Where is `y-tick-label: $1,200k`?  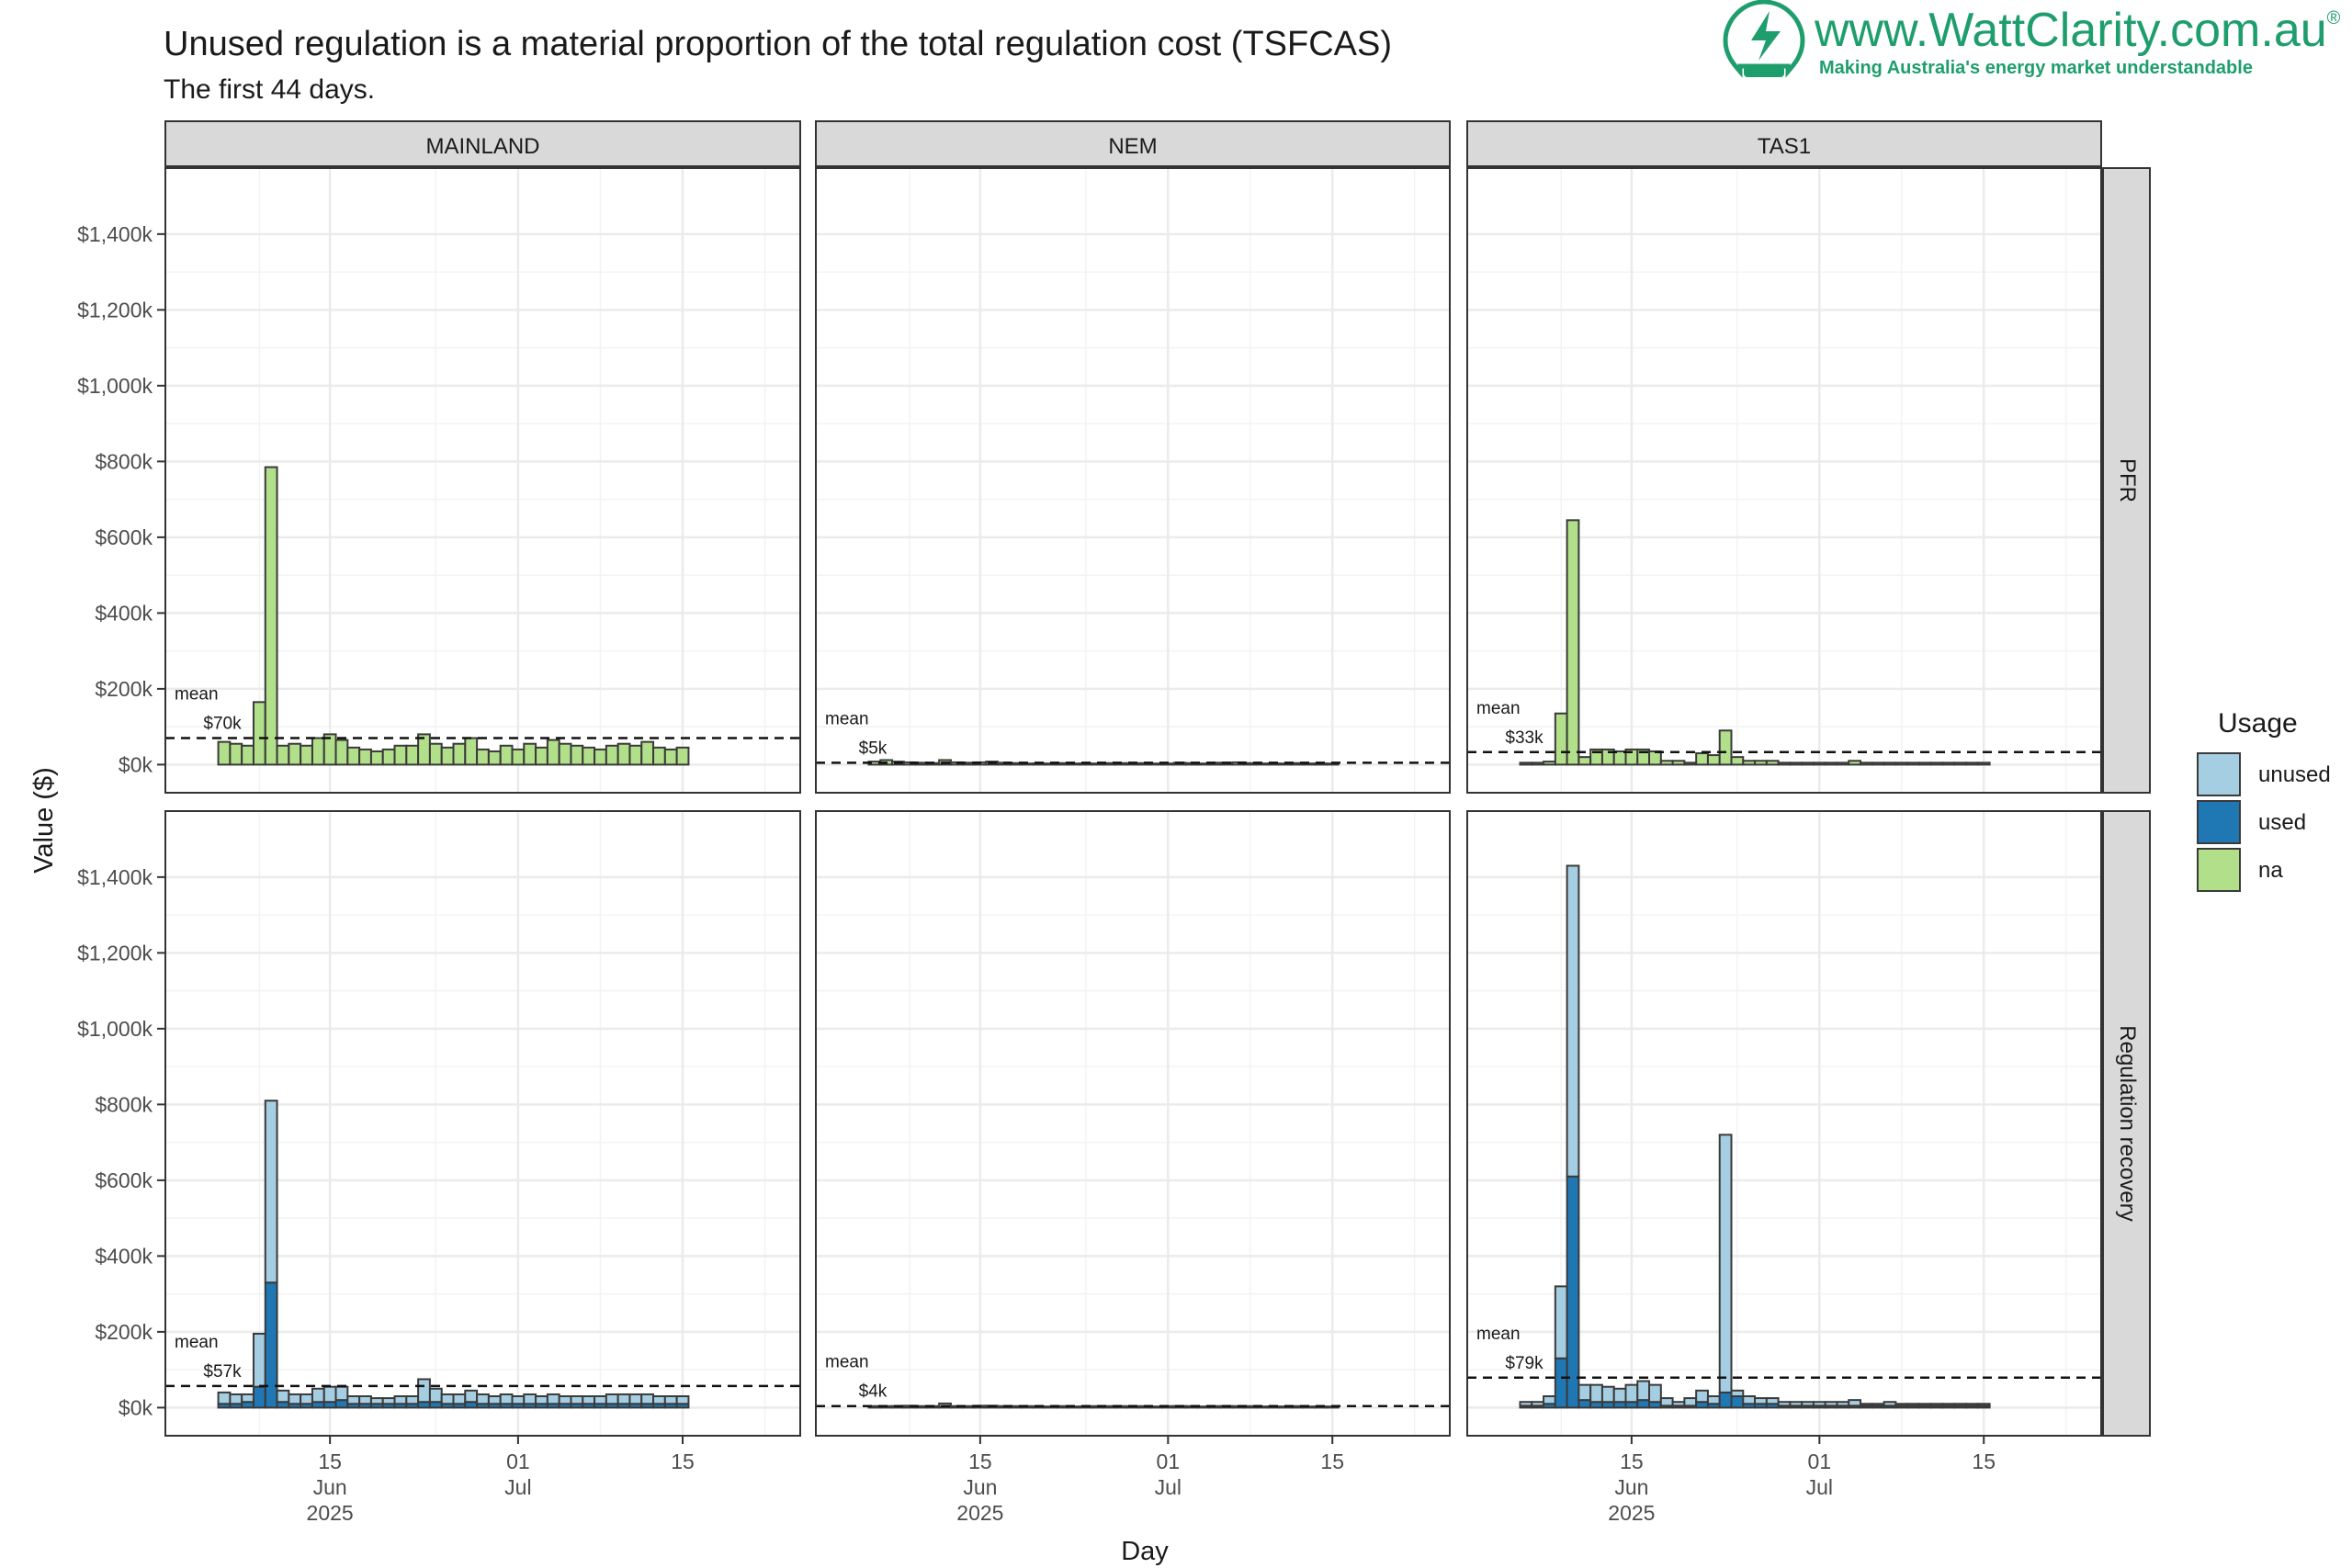 y-tick-label: $1,200k is located at coordinates (115, 309).